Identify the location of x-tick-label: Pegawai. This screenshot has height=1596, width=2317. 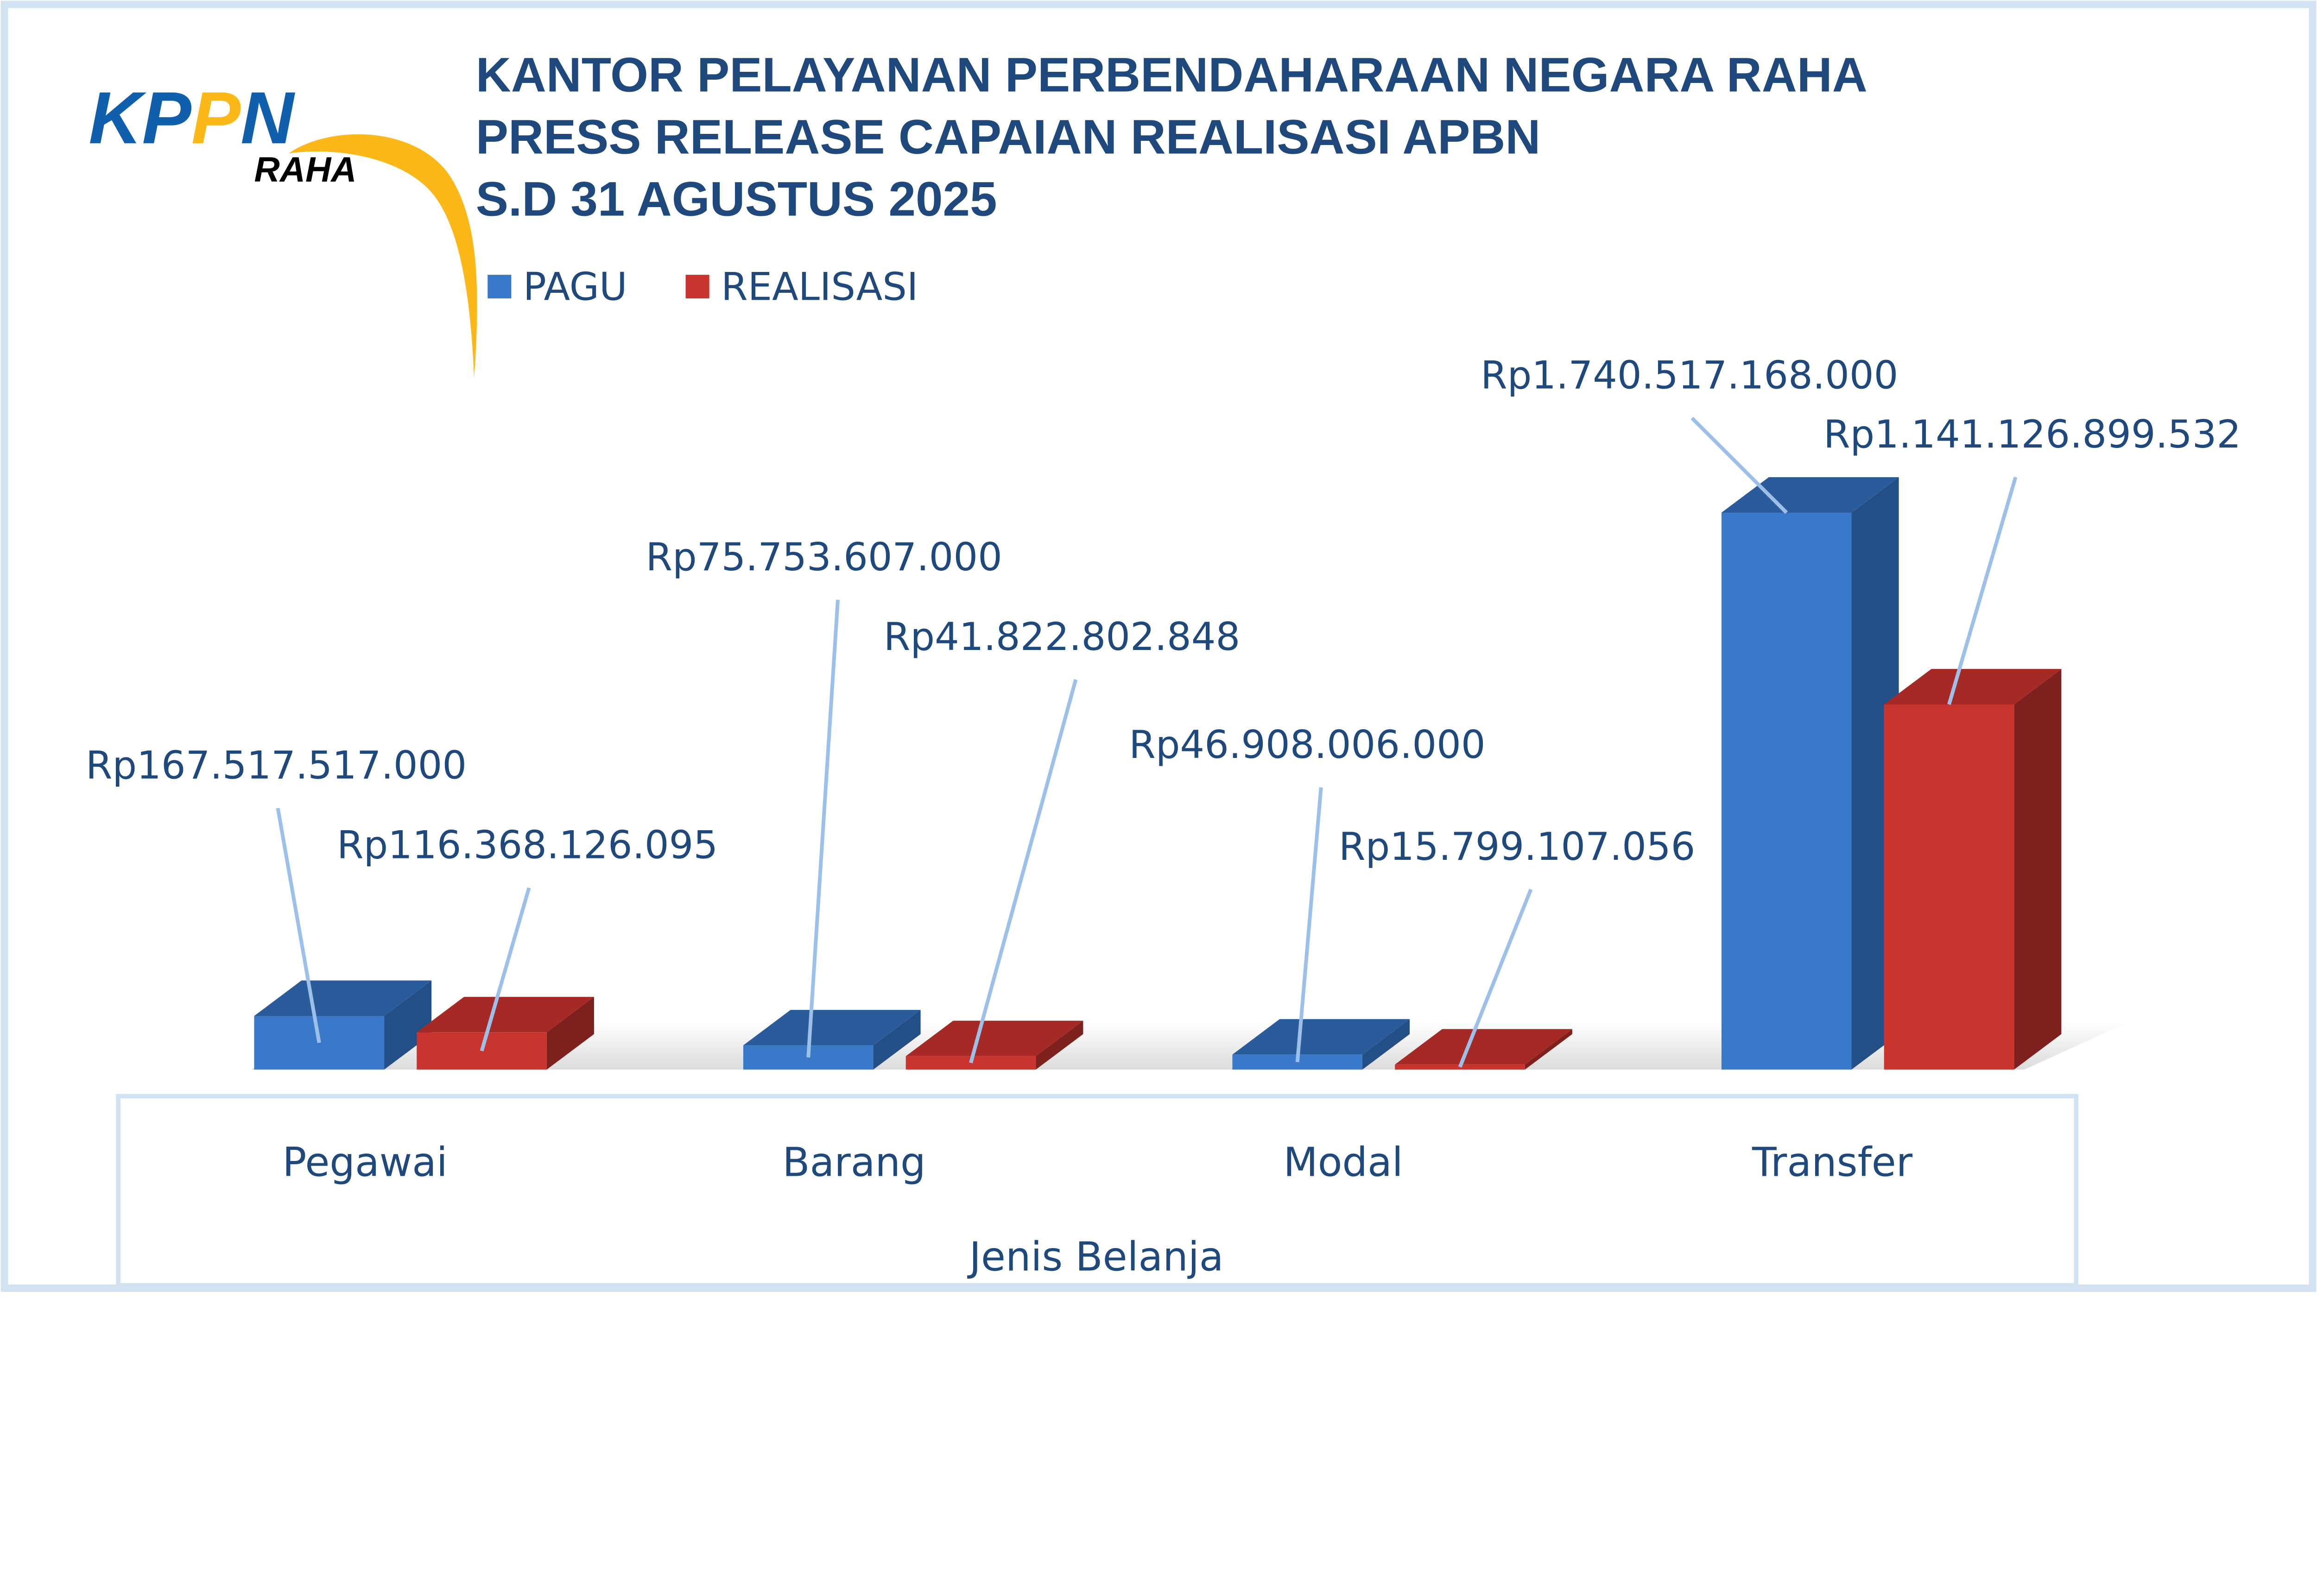
(365, 1162).